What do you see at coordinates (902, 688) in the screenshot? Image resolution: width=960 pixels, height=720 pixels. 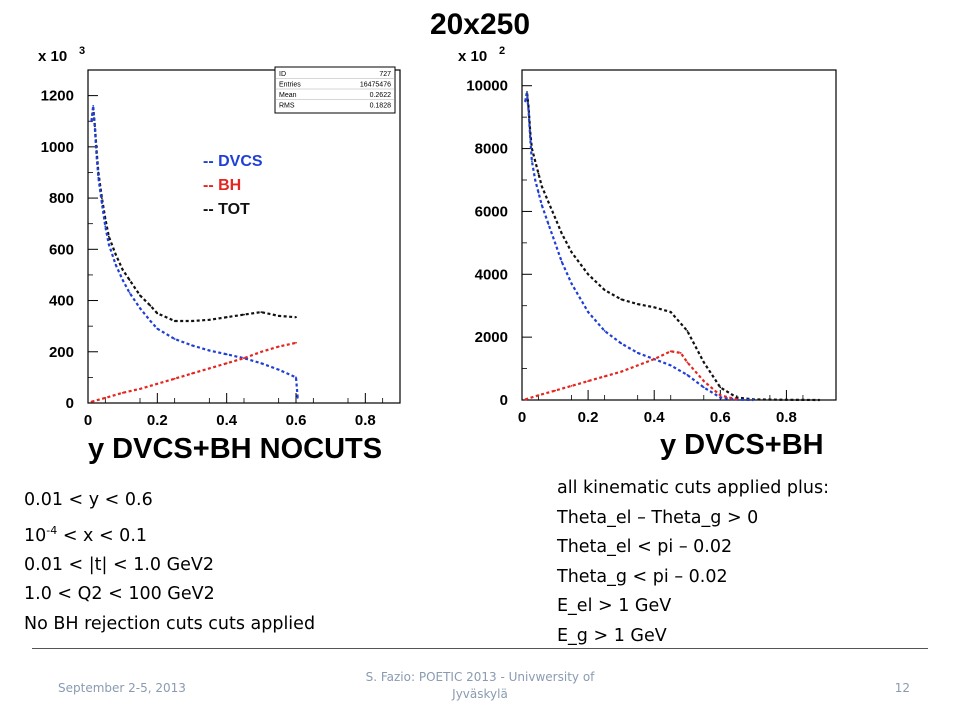 I see `footer-page-number: 12` at bounding box center [902, 688].